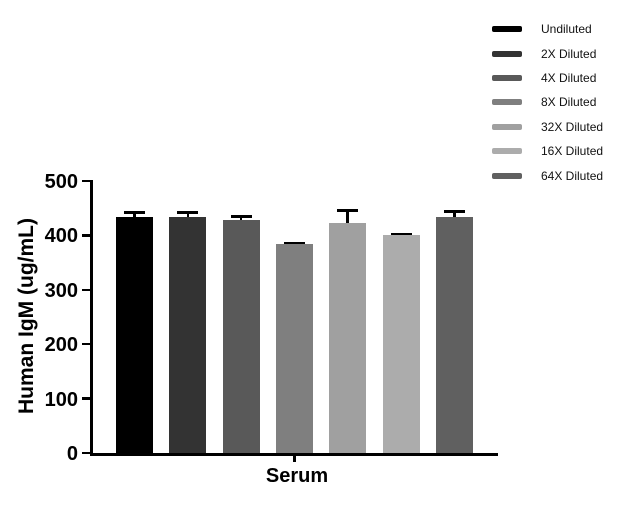 Image resolution: width=636 pixels, height=507 pixels. What do you see at coordinates (61, 182) in the screenshot?
I see `y-tick-label: 500` at bounding box center [61, 182].